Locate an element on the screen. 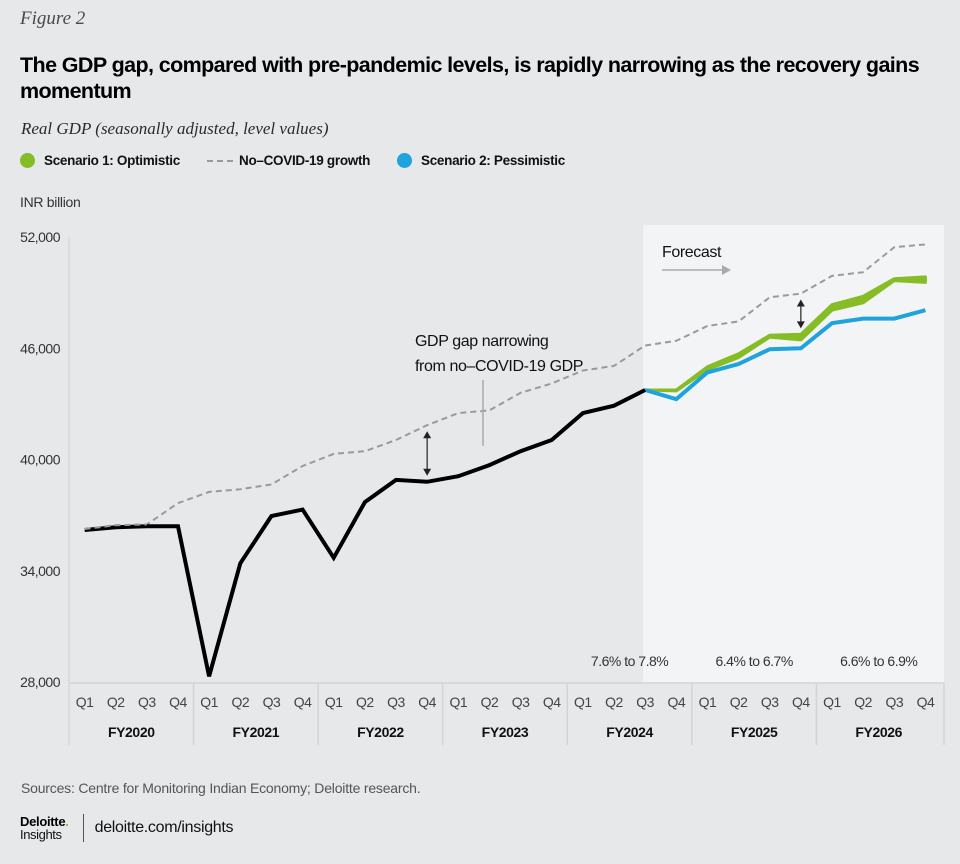  legend-item-pessimistic: Scenario 2: Pessimistic is located at coordinates (481, 160).